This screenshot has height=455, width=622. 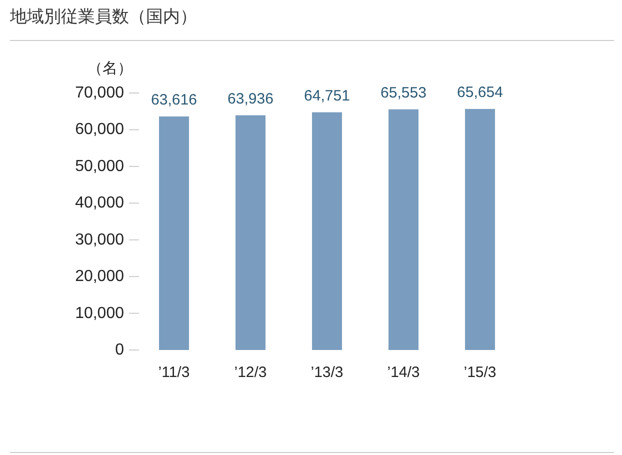 What do you see at coordinates (99, 93) in the screenshot?
I see `y-tick-label: 70,000` at bounding box center [99, 93].